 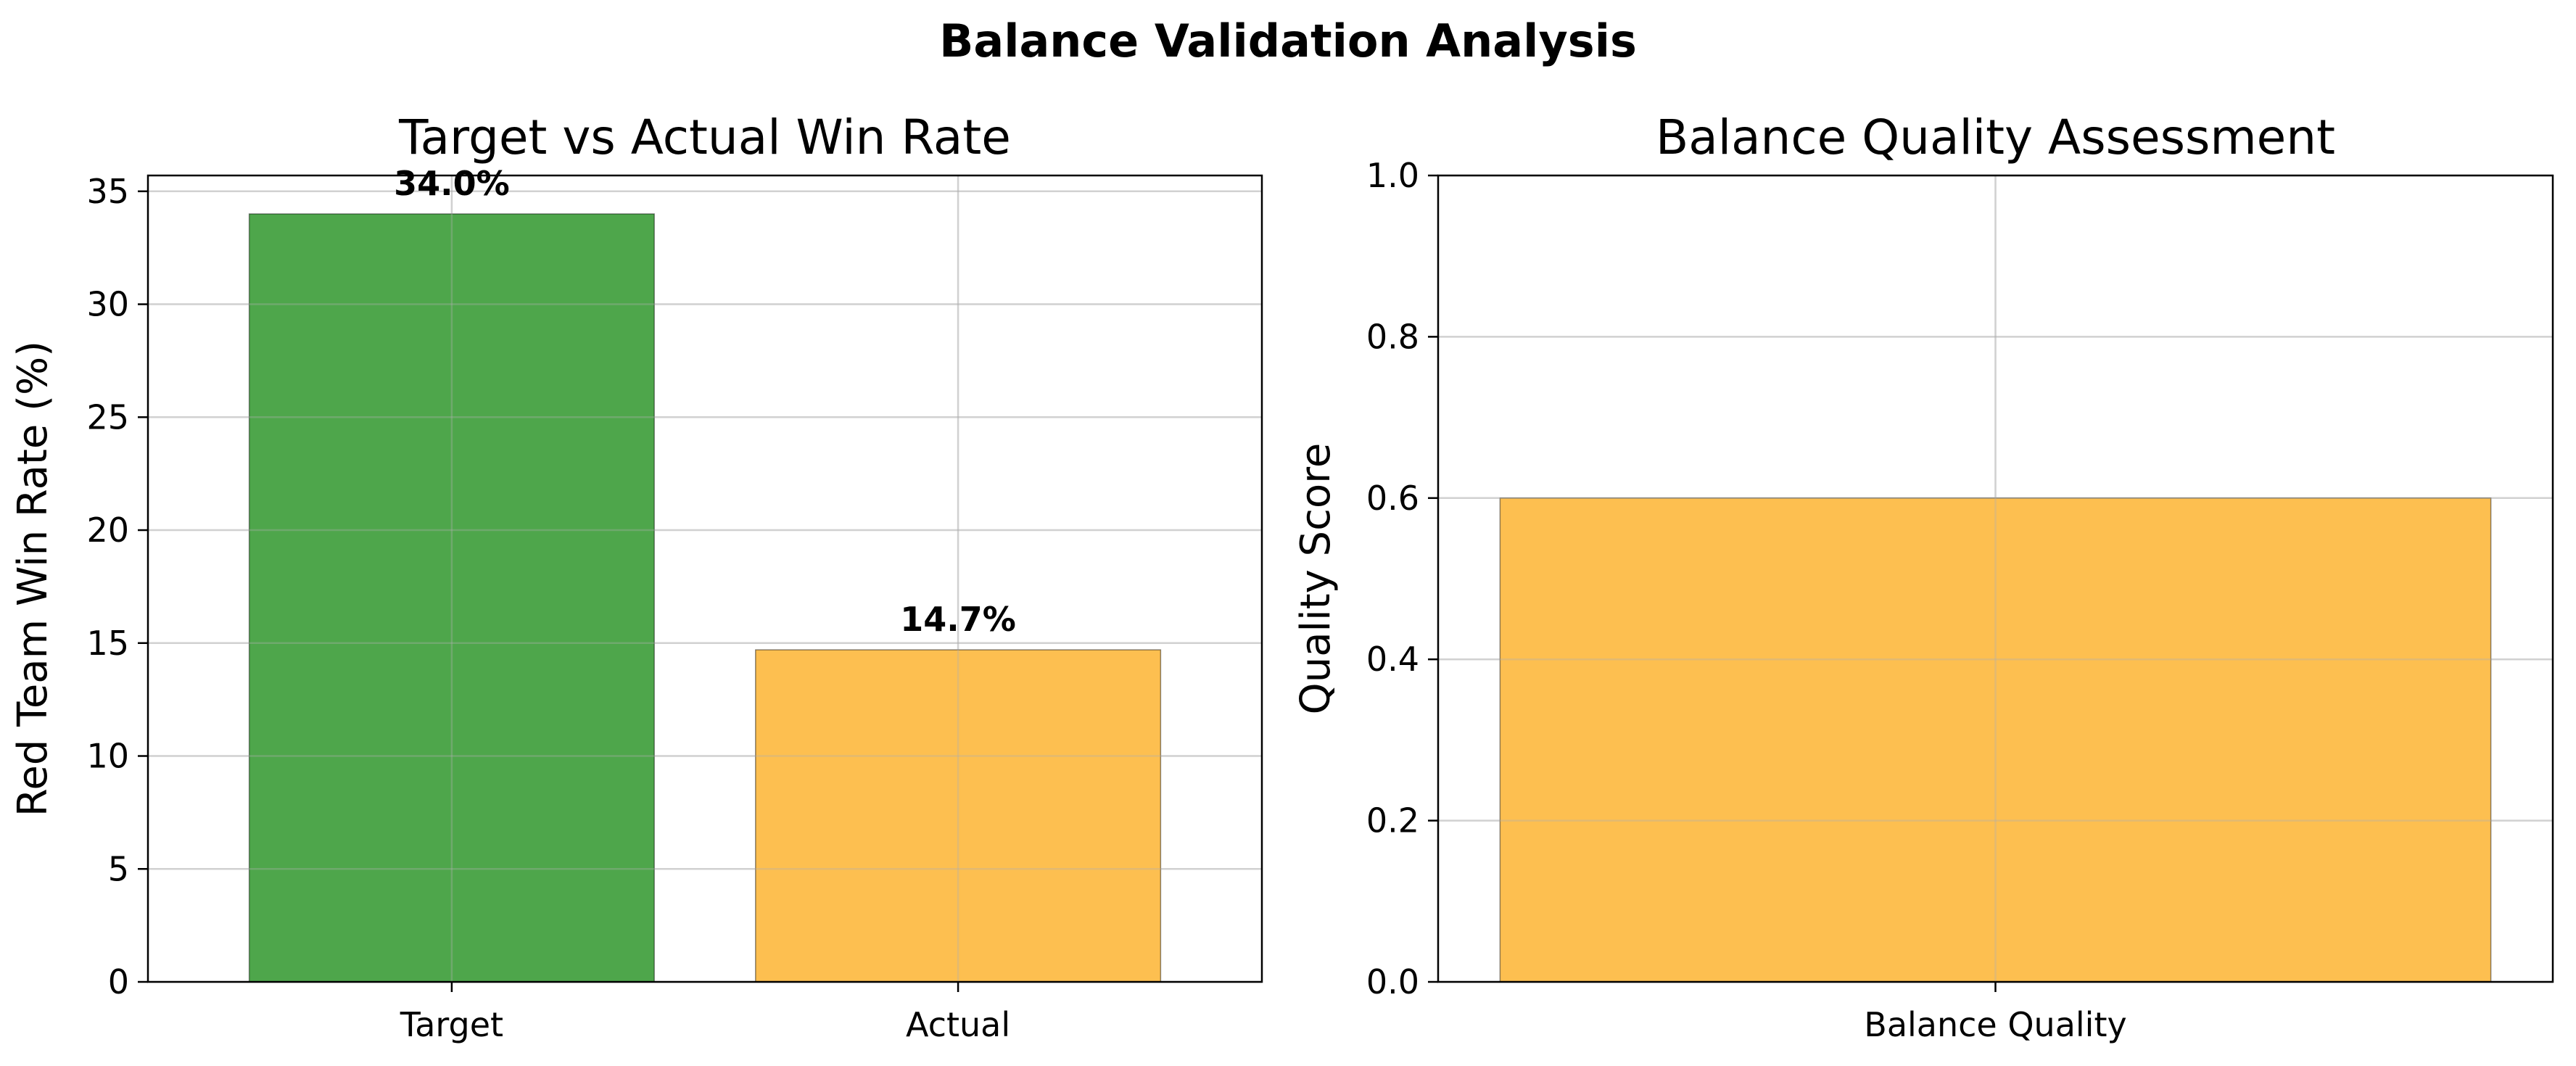 I want to click on bar-target, so click(x=452, y=598).